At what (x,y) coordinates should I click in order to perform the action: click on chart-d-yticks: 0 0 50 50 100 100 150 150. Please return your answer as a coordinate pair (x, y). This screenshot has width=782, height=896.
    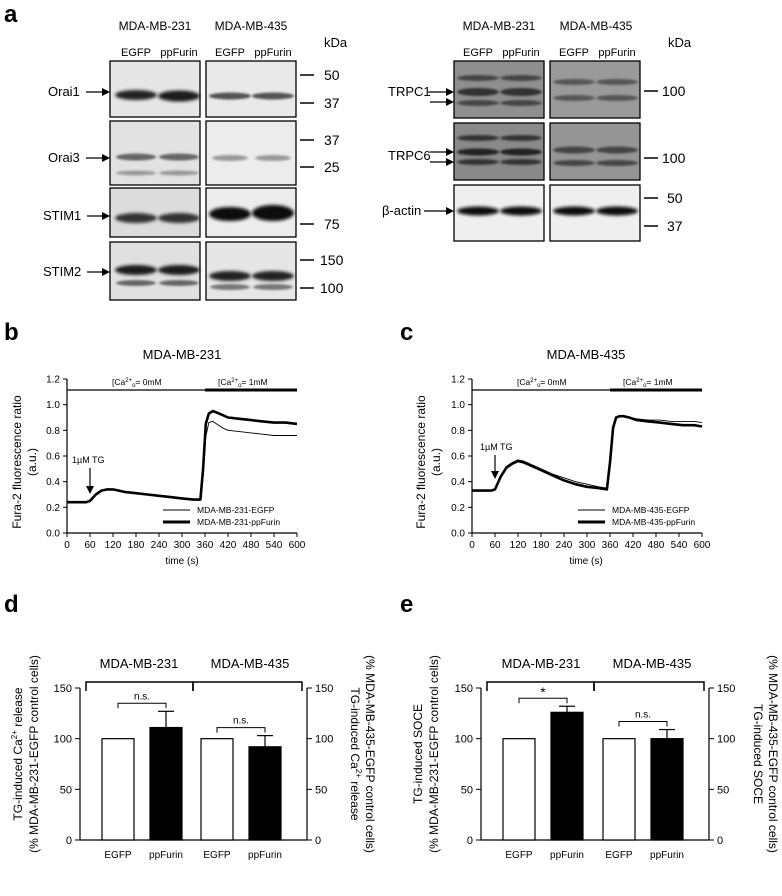
    Looking at the image, I should click on (194, 765).